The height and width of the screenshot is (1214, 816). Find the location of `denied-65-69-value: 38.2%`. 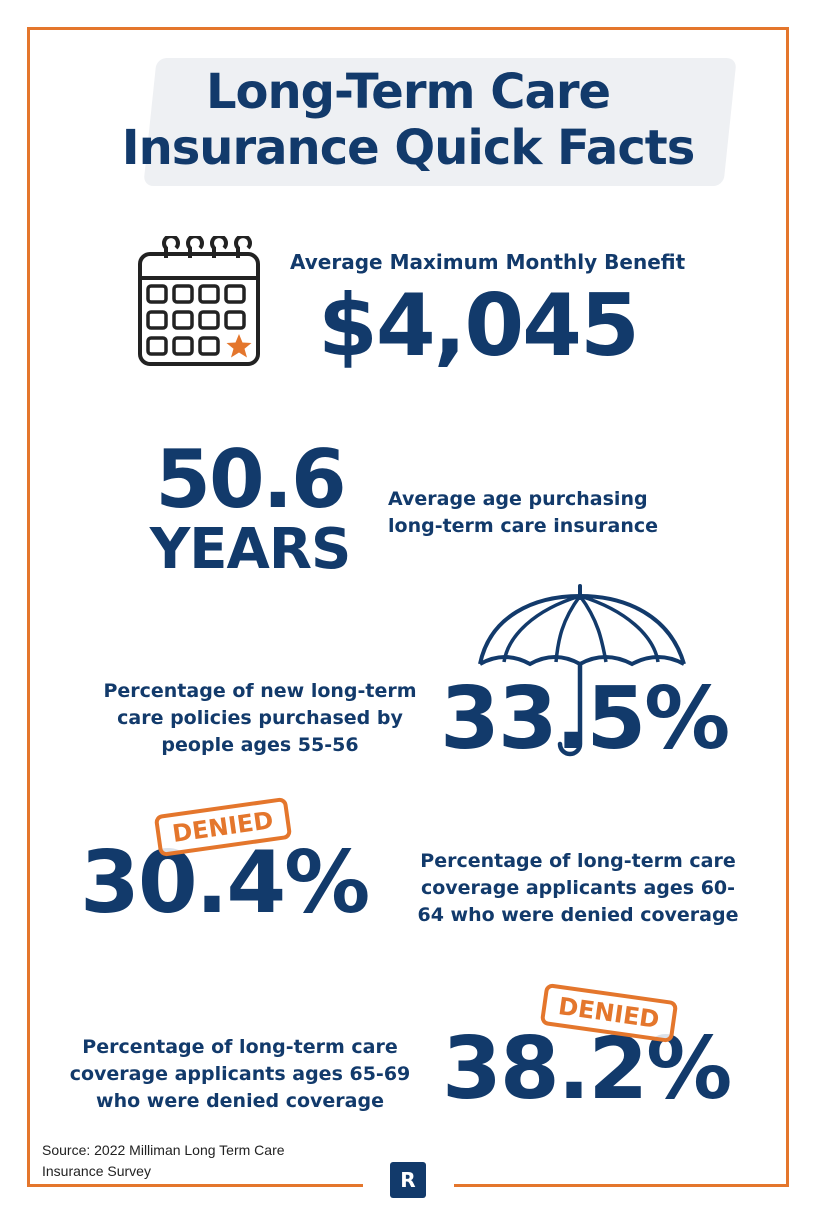

denied-65-69-value: 38.2% is located at coordinates (587, 1069).